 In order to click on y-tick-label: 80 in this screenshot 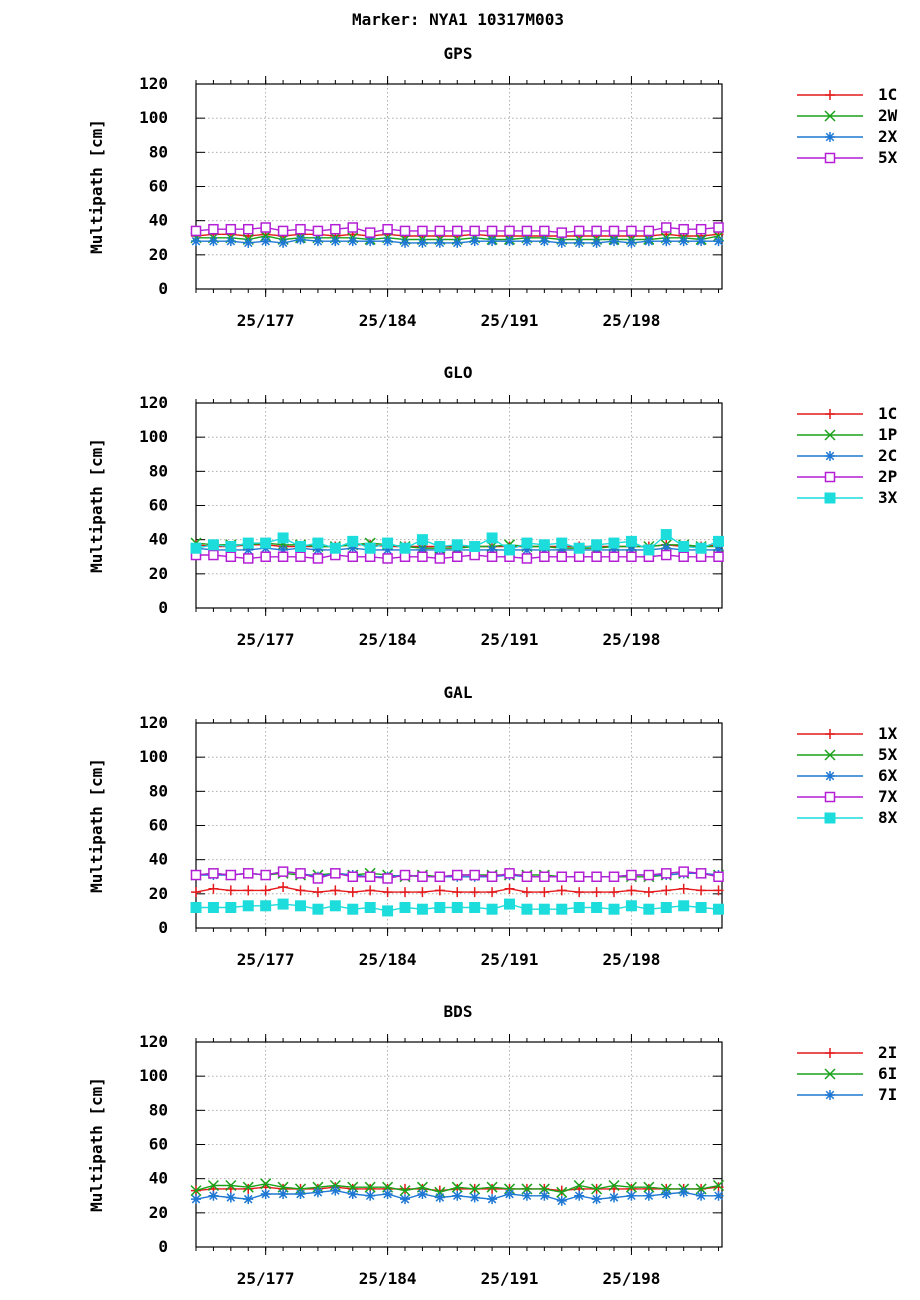, I will do `click(158, 790)`.